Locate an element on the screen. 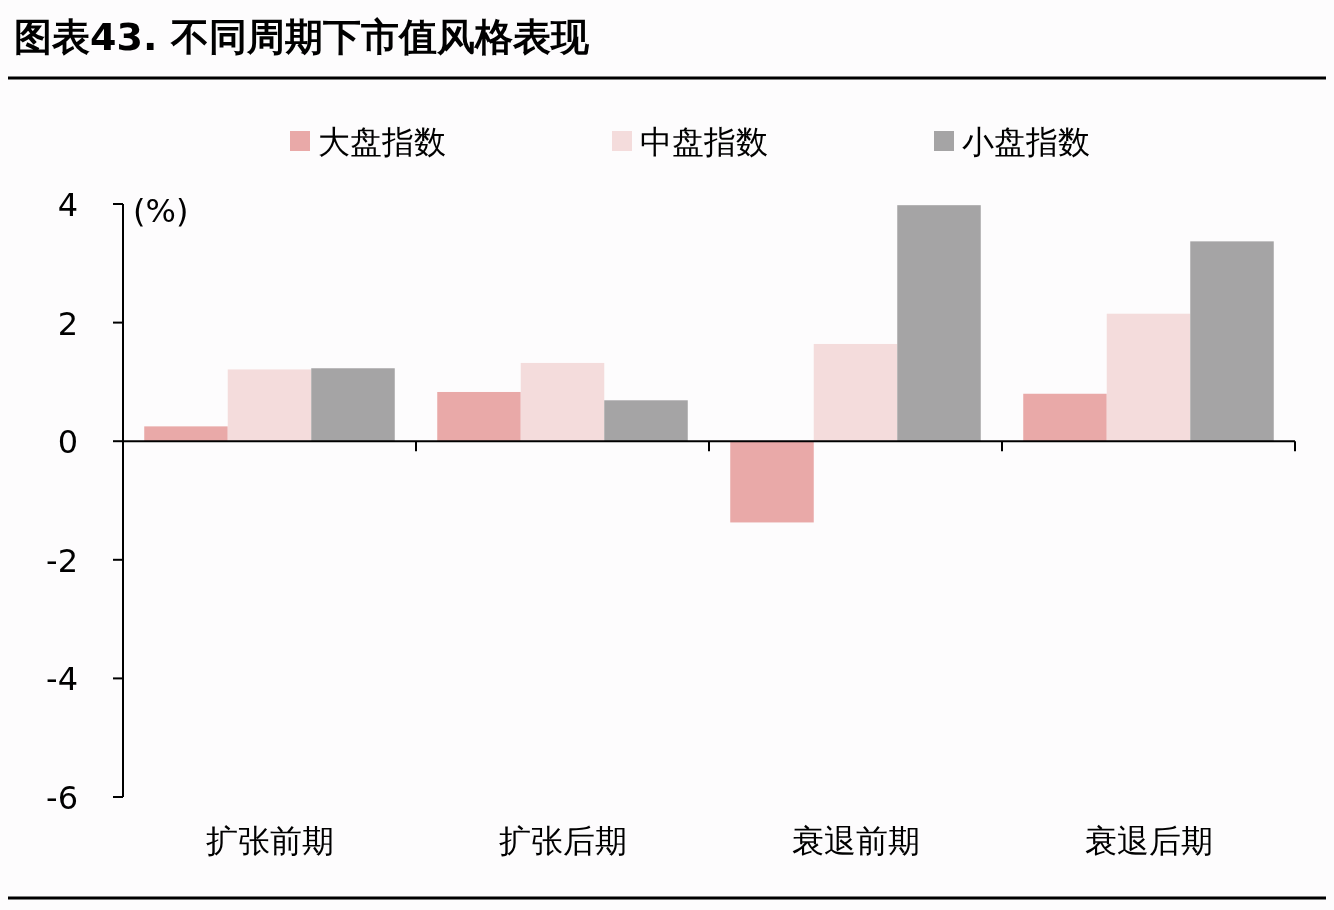  y-tick-label: -2 is located at coordinates (62, 560).